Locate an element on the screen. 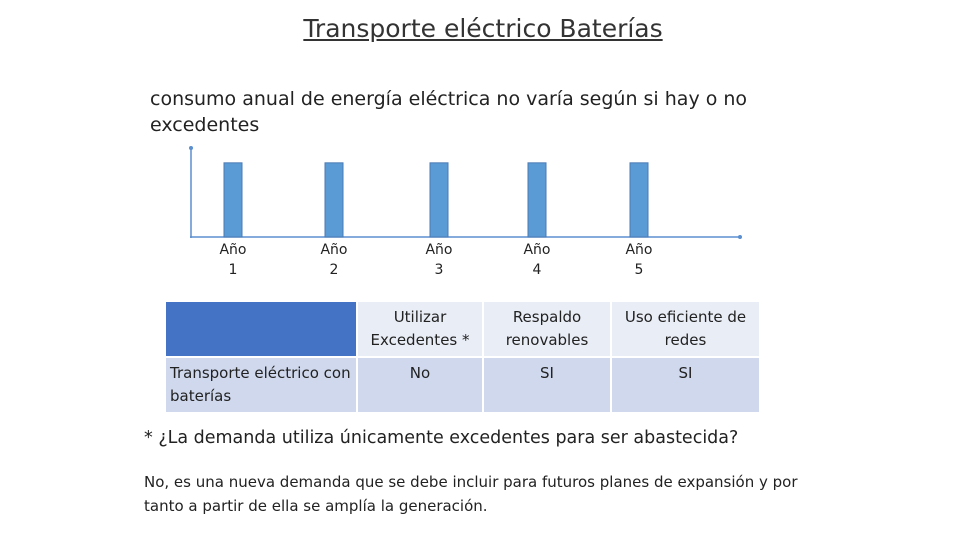  header-cell: Respaldo renovables is located at coordinates (547, 329).